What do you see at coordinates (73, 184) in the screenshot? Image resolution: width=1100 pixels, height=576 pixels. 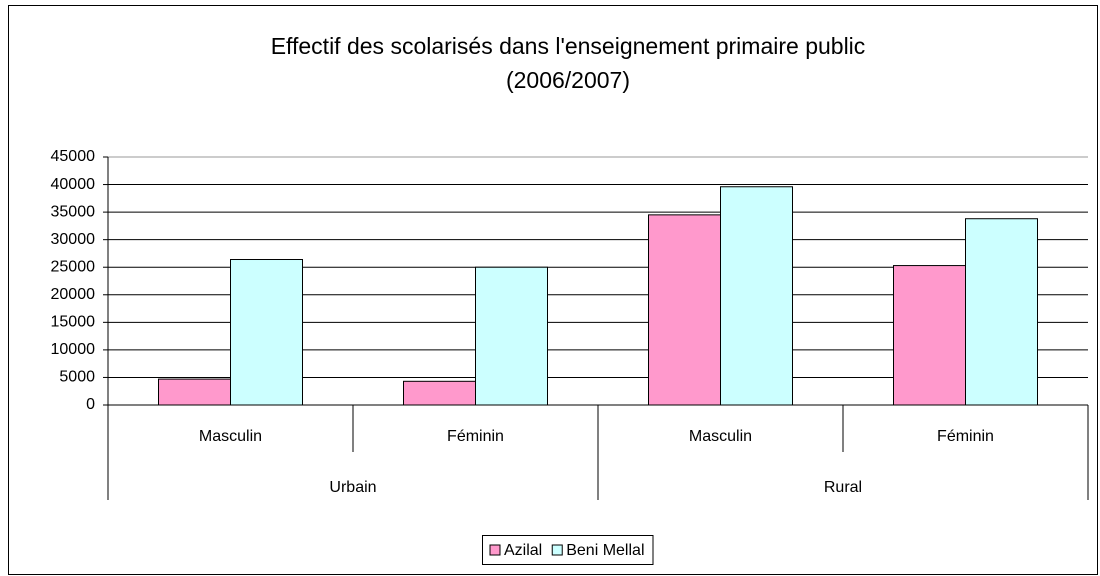 I see `y-tick-label: 40000` at bounding box center [73, 184].